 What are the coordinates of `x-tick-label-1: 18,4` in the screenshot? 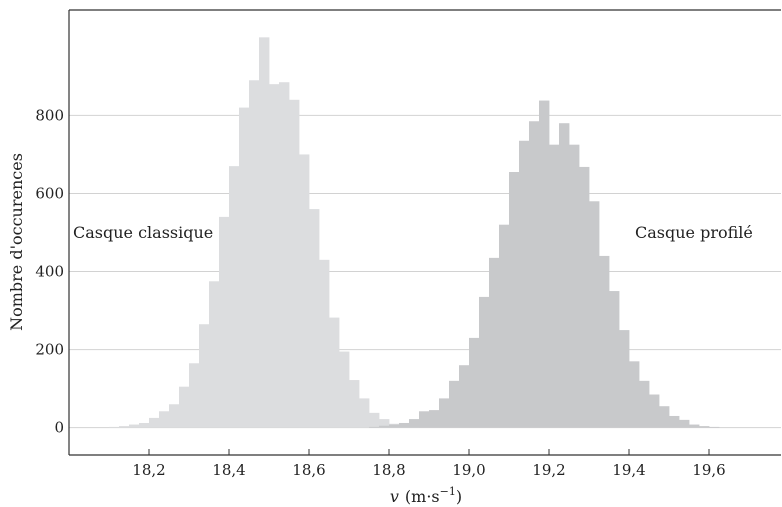 It's located at (228, 470).